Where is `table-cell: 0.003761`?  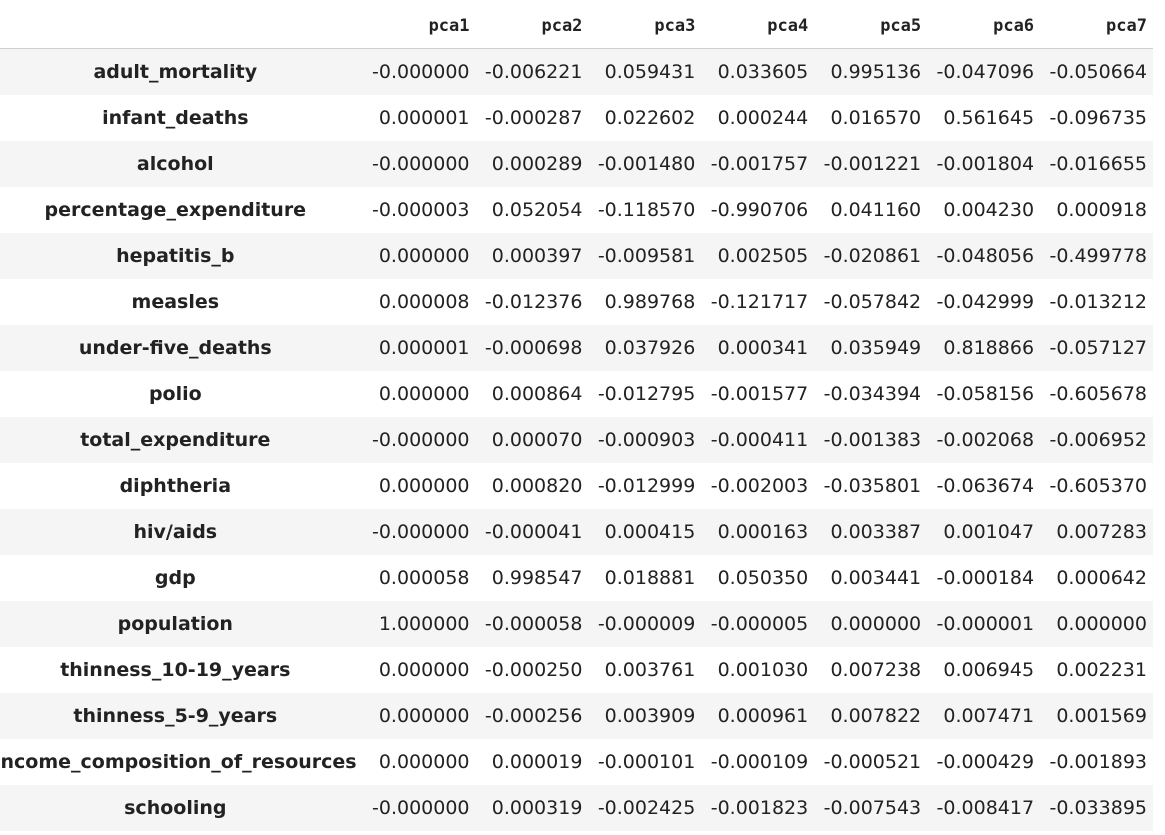
table-cell: 0.003761 is located at coordinates (650, 670).